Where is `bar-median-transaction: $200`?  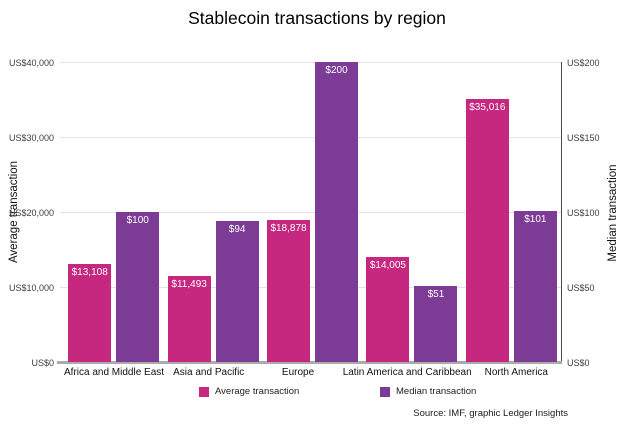 bar-median-transaction: $200 is located at coordinates (337, 212).